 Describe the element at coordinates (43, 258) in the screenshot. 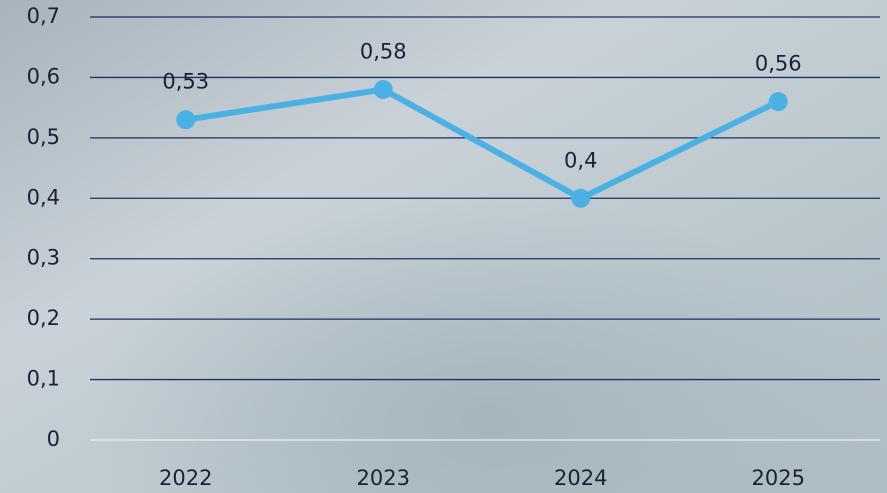

I see `y-tick-label: 0,3` at that location.